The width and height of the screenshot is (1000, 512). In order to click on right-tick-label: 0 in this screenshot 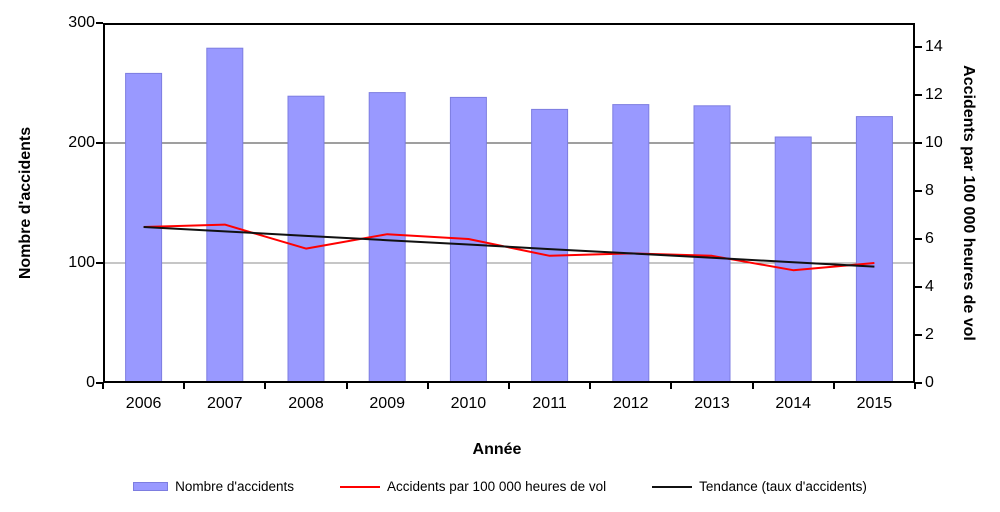, I will do `click(929, 382)`.